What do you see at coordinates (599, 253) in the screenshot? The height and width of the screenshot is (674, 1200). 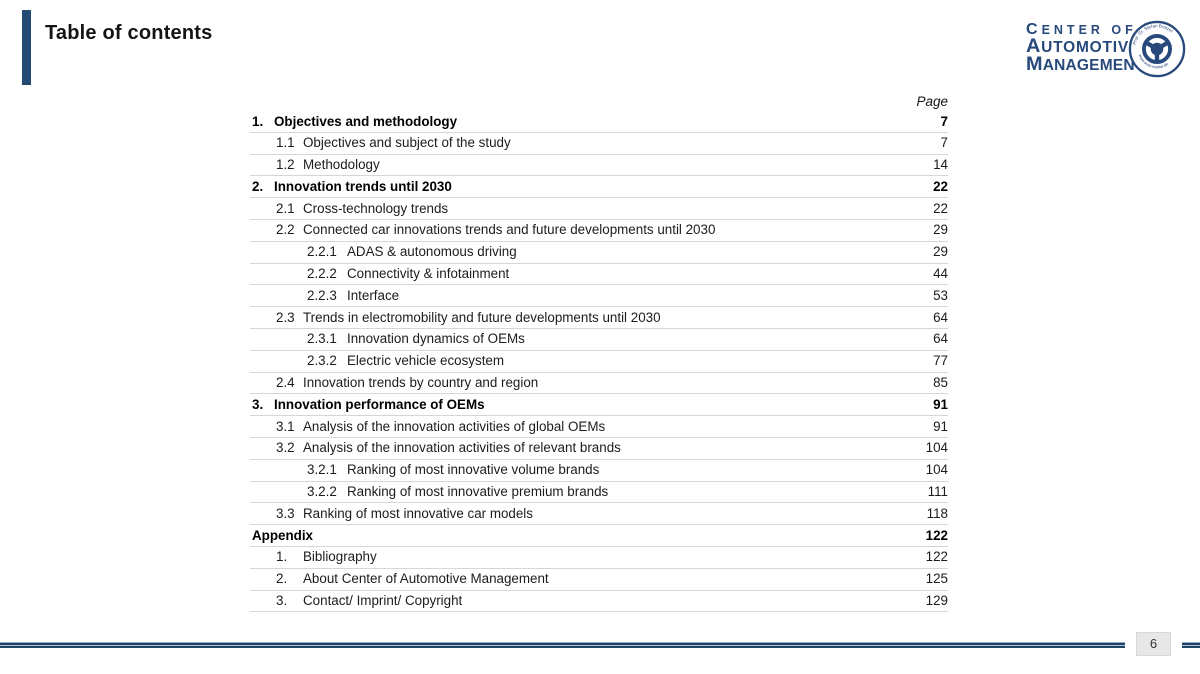 I see `toc-row: 2.2.1 ADAS & autonomous driving 29` at bounding box center [599, 253].